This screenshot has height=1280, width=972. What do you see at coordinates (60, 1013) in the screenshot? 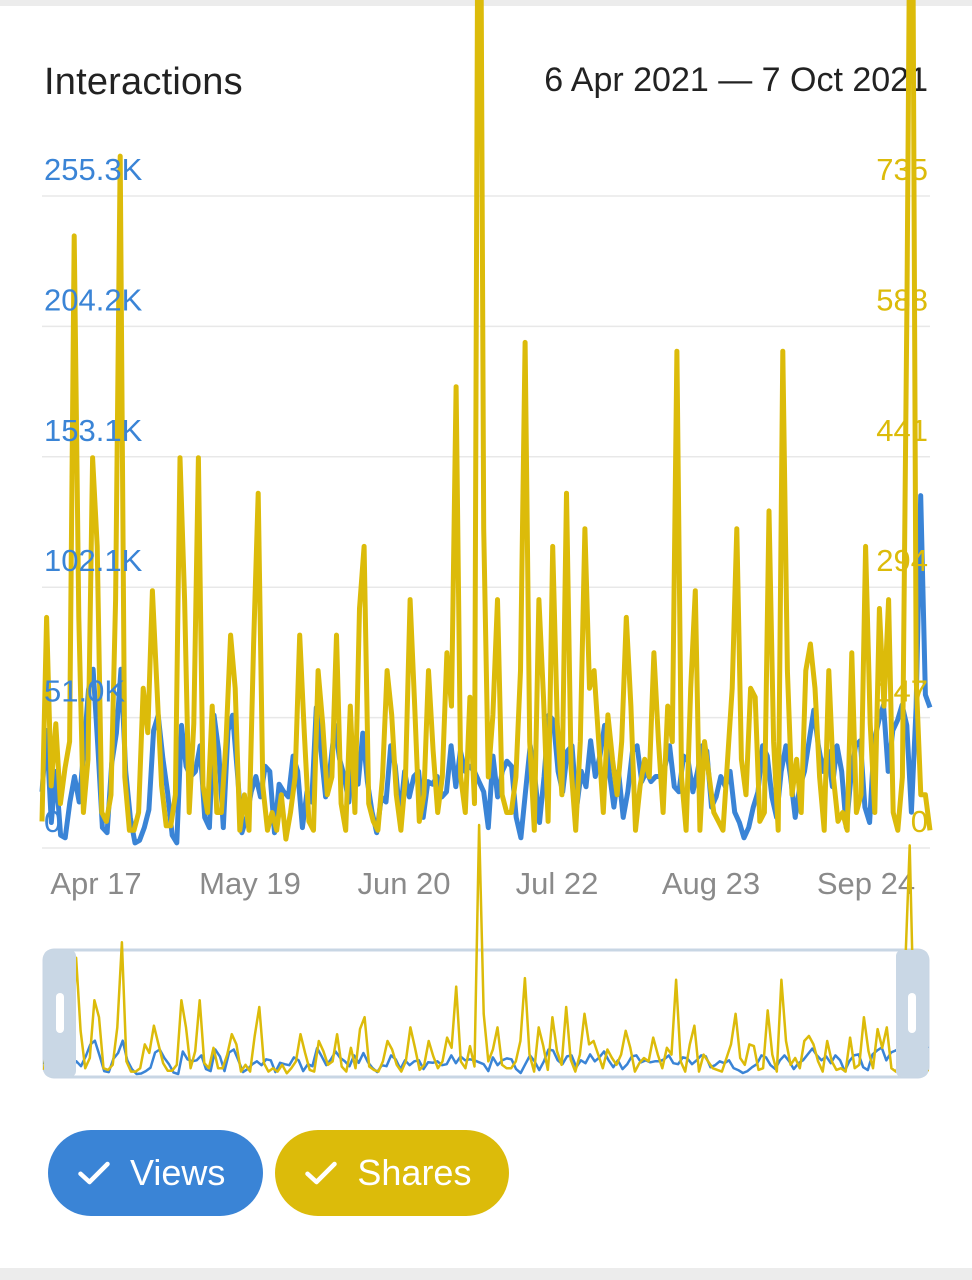
I see `range-start-handle` at bounding box center [60, 1013].